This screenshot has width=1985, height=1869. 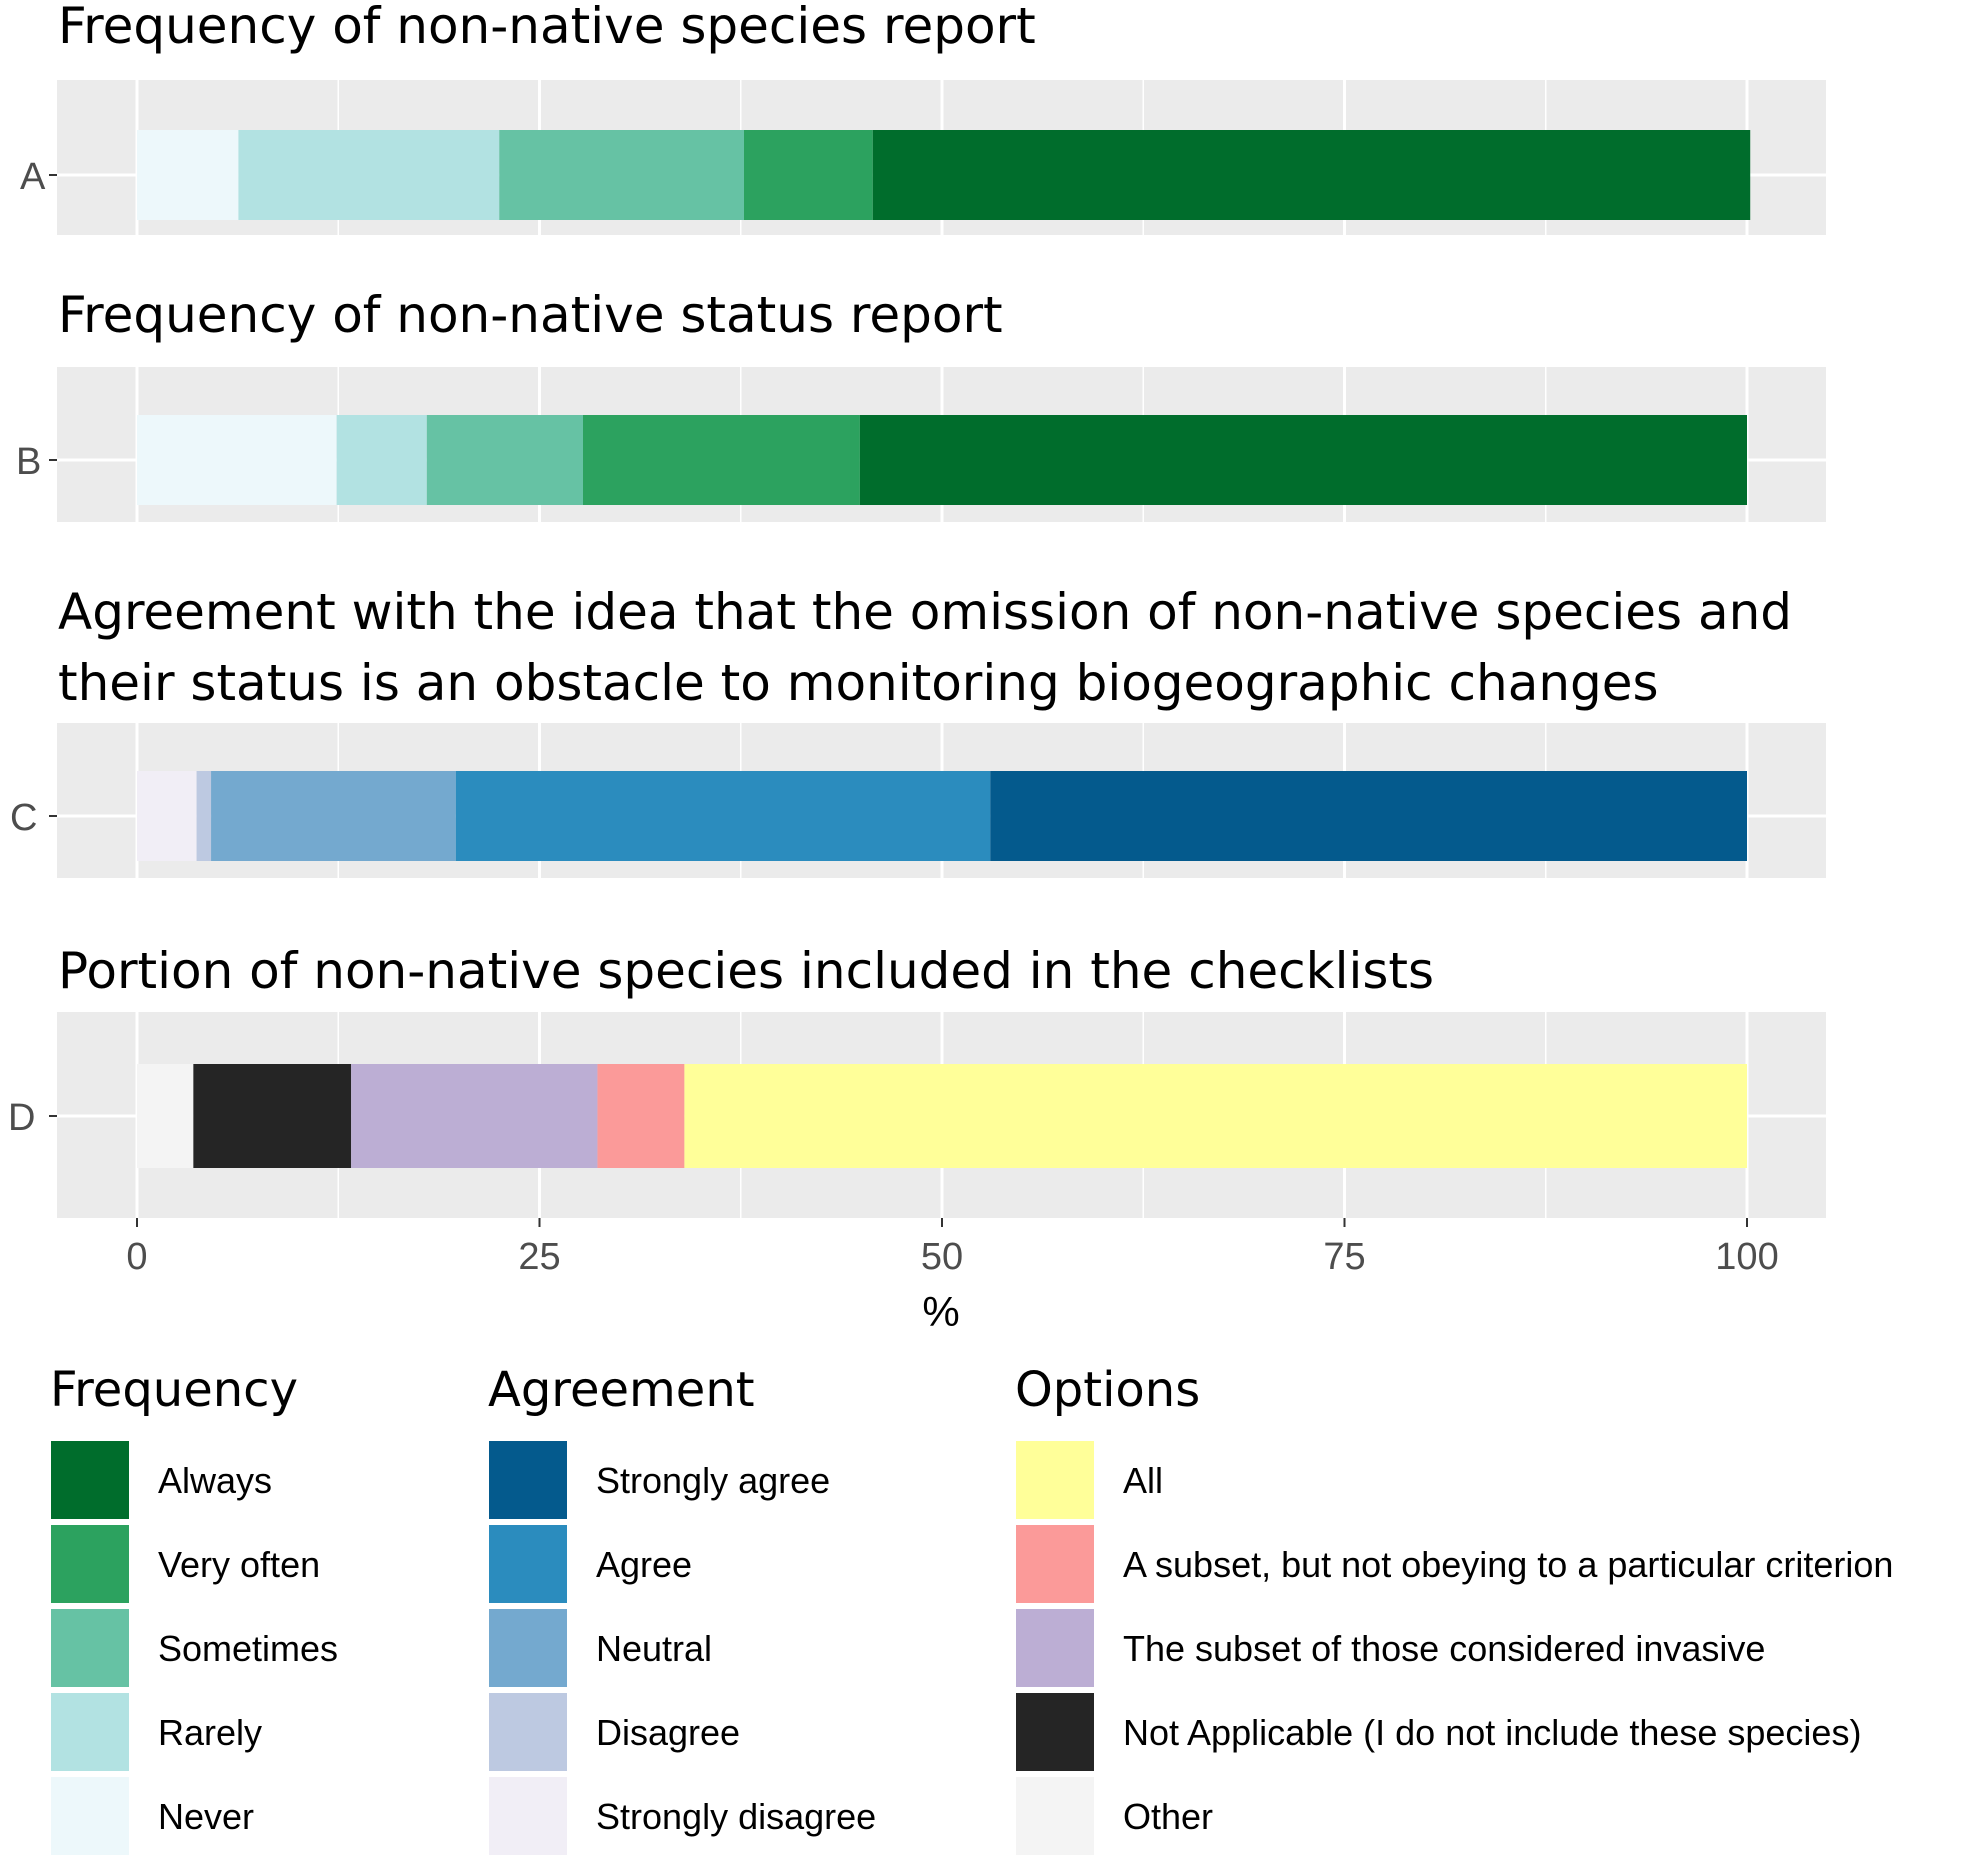 What do you see at coordinates (210, 1732) in the screenshot?
I see `legend-label: Rarely` at bounding box center [210, 1732].